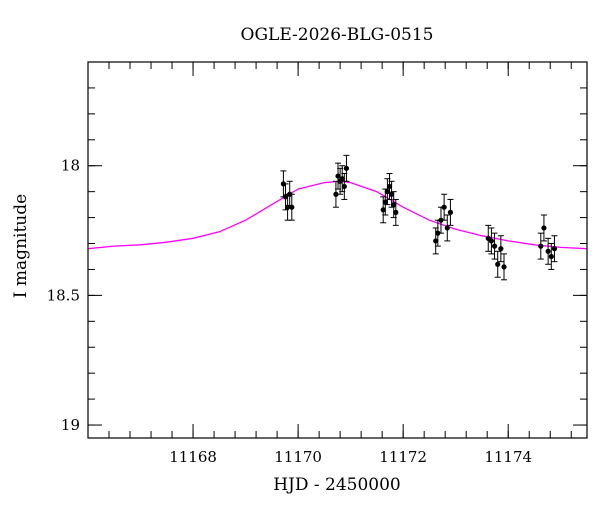 This screenshot has width=600, height=512. Describe the element at coordinates (63, 295) in the screenshot. I see `y-tick-label: 18.5` at that location.